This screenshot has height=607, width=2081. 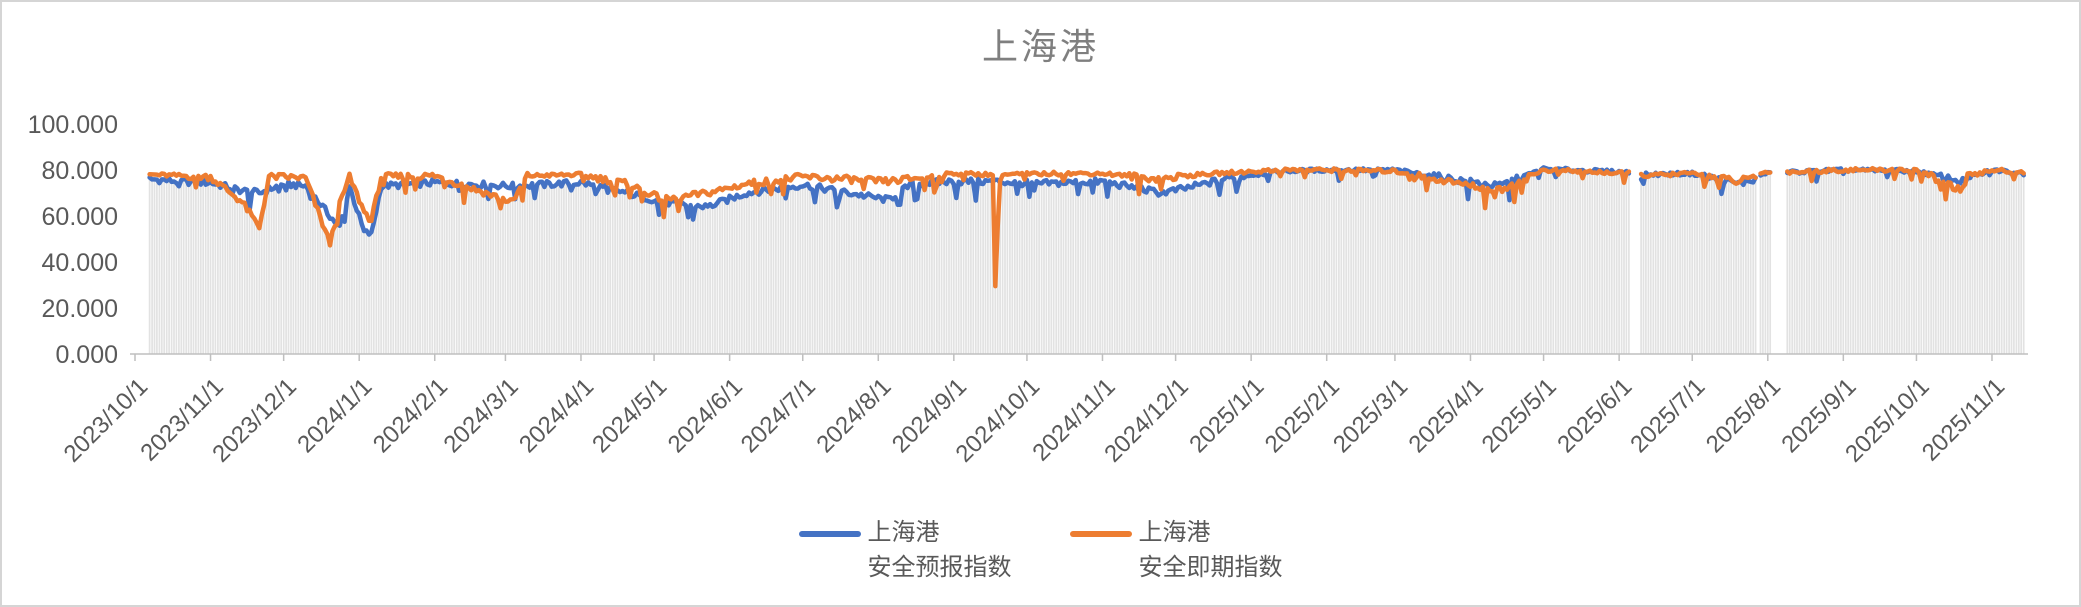 I want to click on x-axis-tick-label: 2025/2/1, so click(x=1302, y=415).